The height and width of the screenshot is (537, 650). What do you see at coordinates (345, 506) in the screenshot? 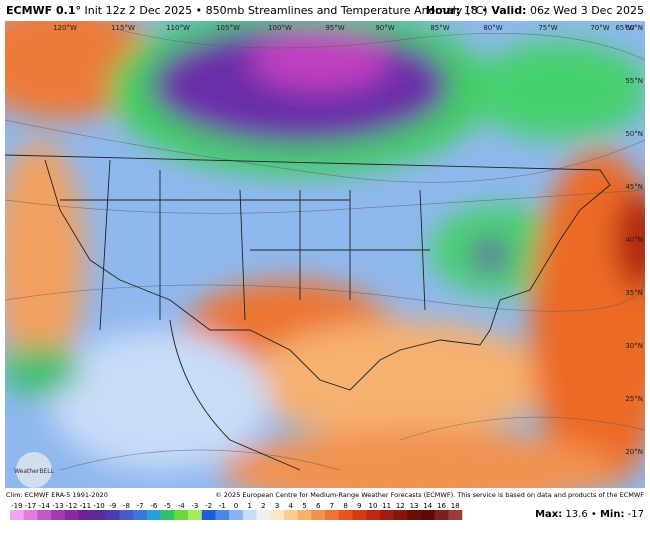
I see `colorbar-label: 8` at bounding box center [345, 506].